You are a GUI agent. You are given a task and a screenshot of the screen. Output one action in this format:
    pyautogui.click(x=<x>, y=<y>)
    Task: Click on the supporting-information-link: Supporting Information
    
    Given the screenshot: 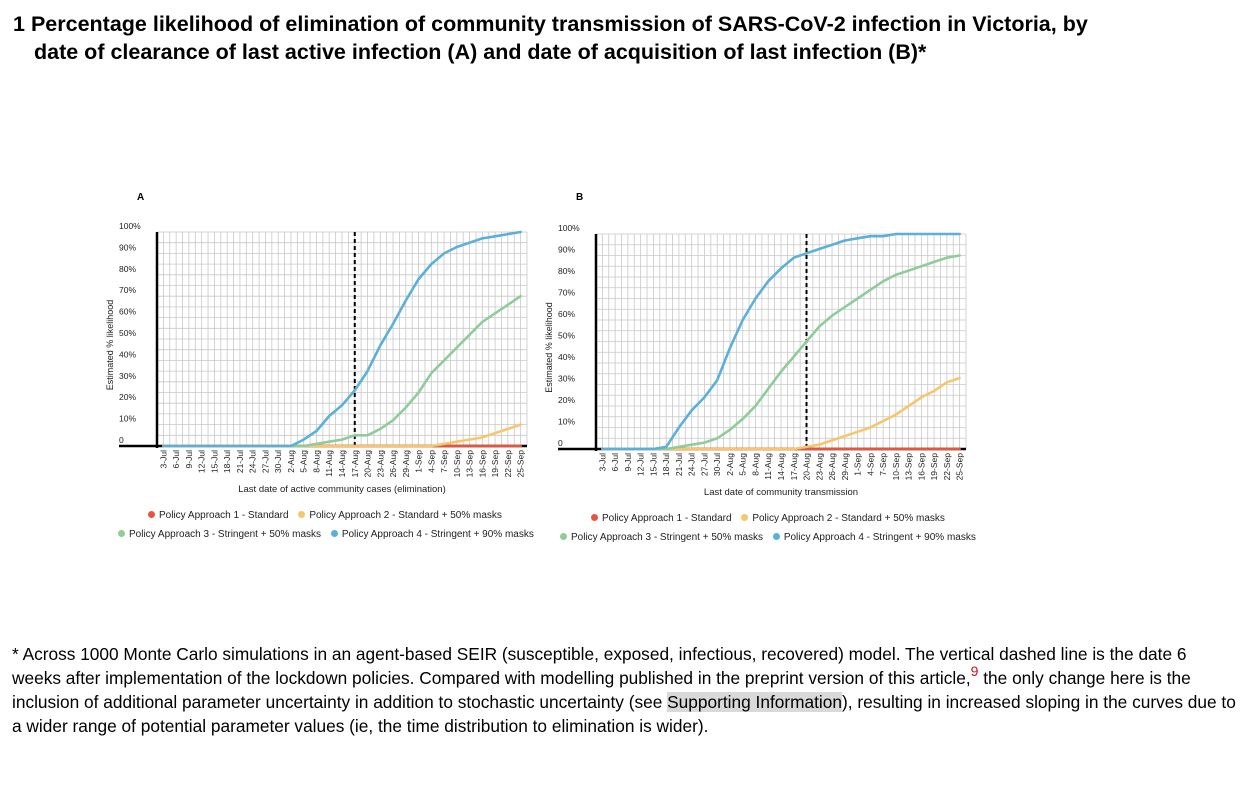 What is the action you would take?
    pyautogui.click(x=754, y=702)
    